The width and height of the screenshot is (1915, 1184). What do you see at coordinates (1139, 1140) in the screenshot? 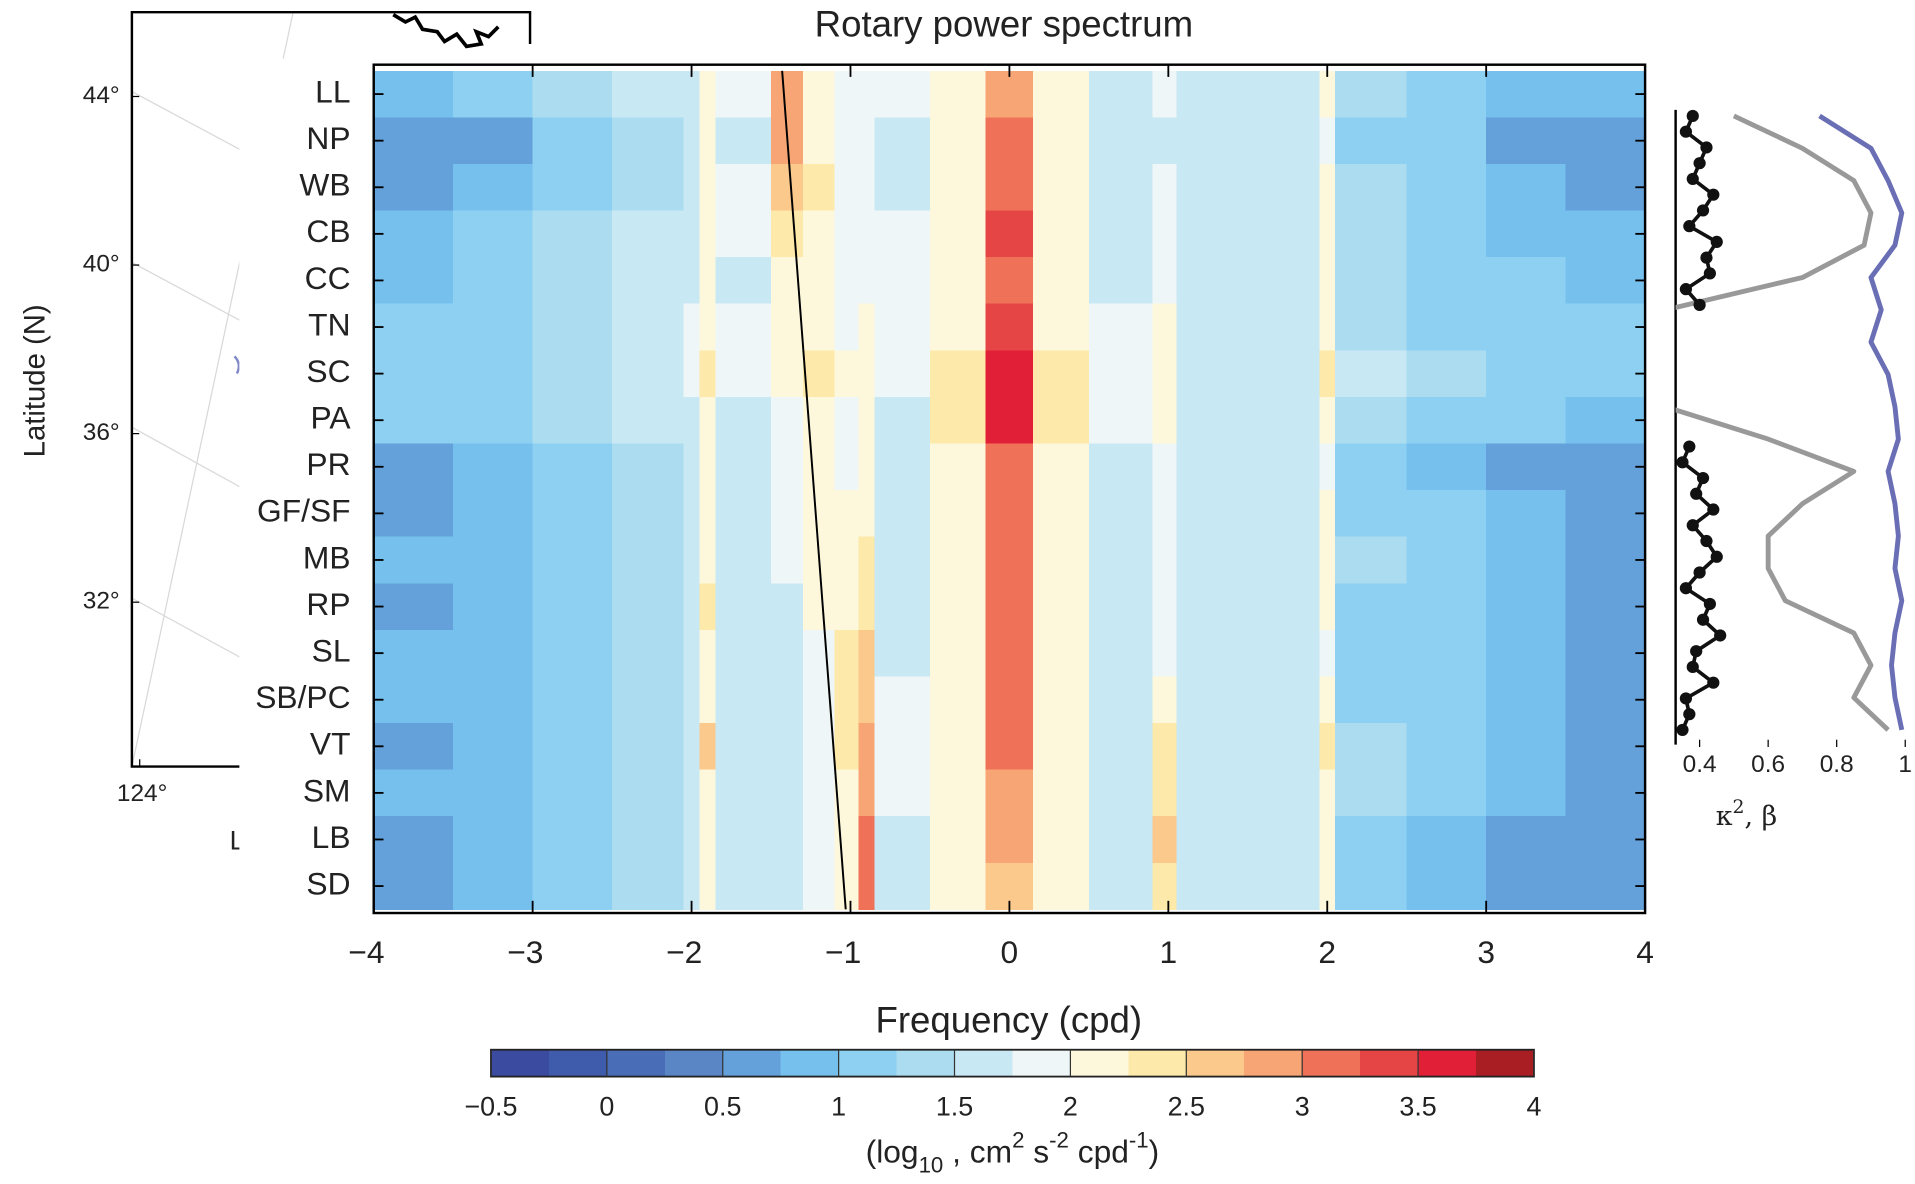
I see `label-part: -1` at bounding box center [1139, 1140].